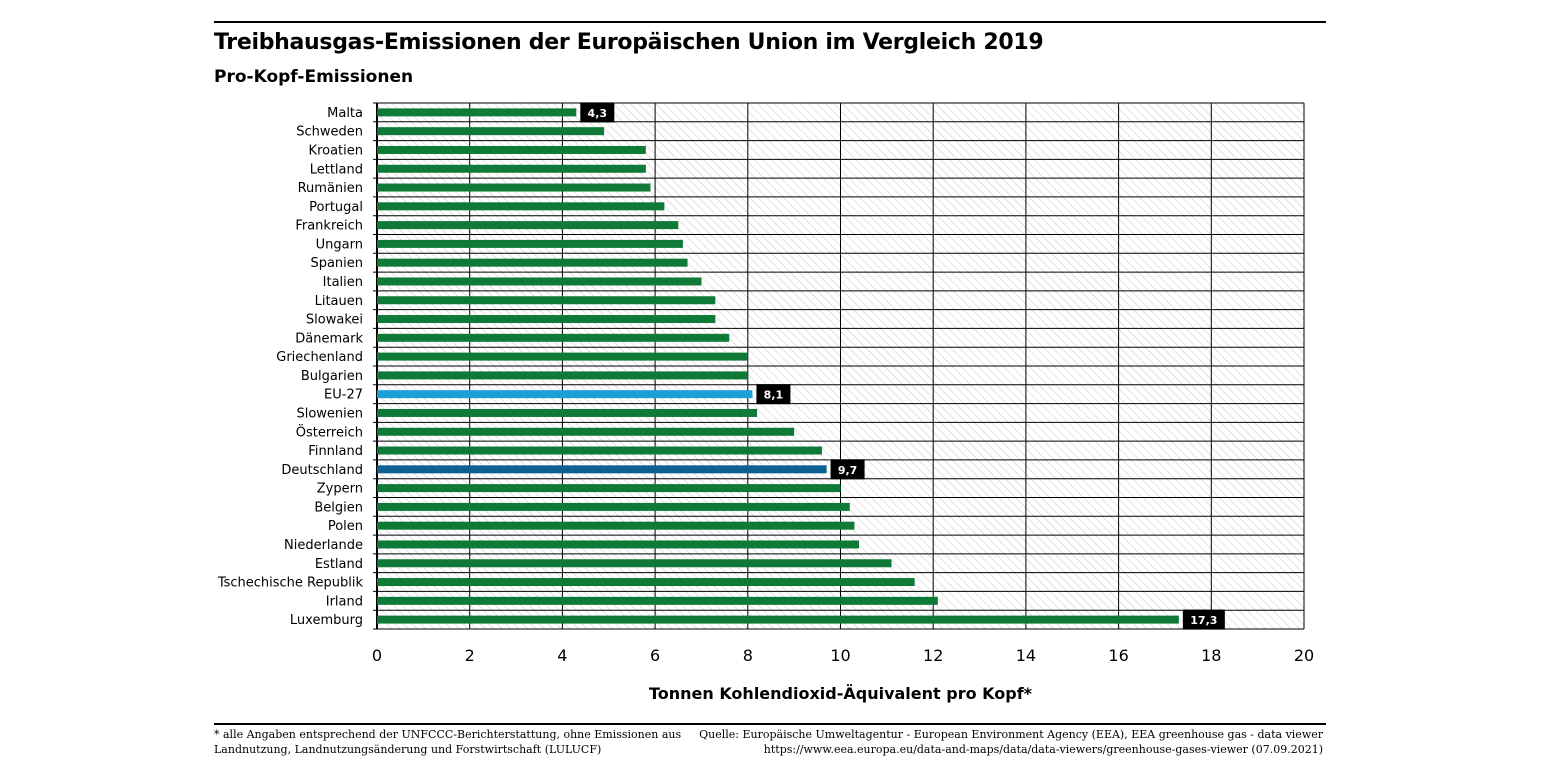 The width and height of the screenshot is (1545, 775). I want to click on bar-frankreich, so click(528, 225).